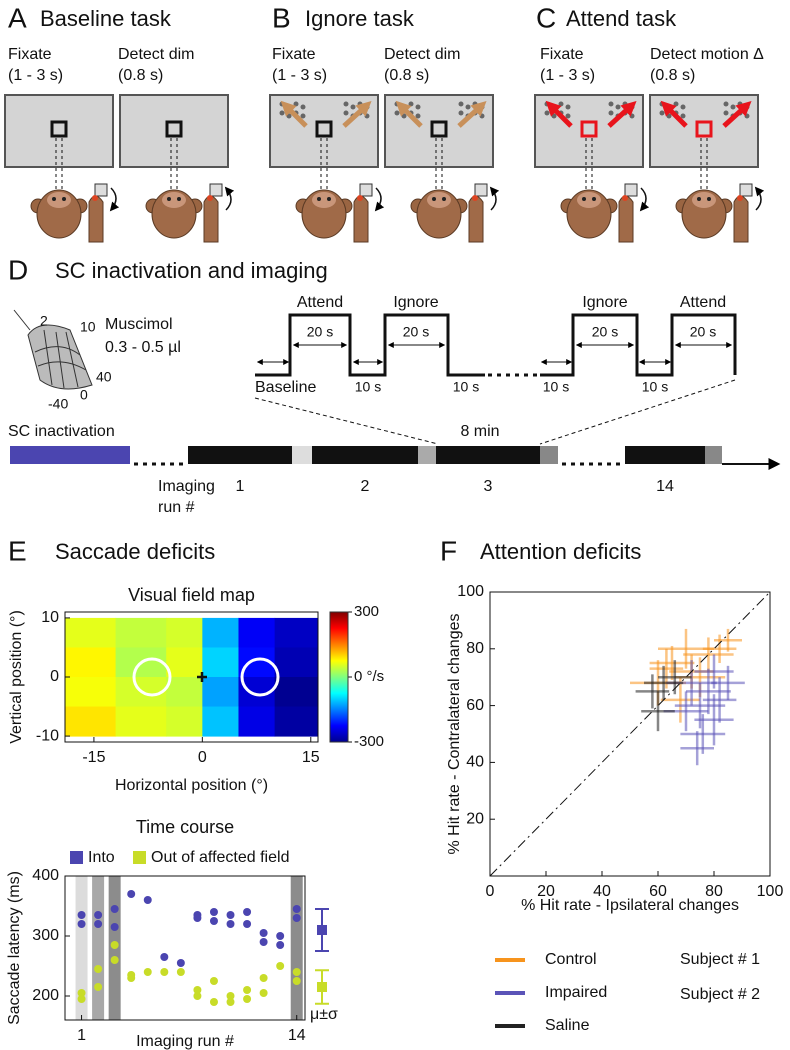  What do you see at coordinates (58, 404) in the screenshot?
I see `grid-label: -40` at bounding box center [58, 404].